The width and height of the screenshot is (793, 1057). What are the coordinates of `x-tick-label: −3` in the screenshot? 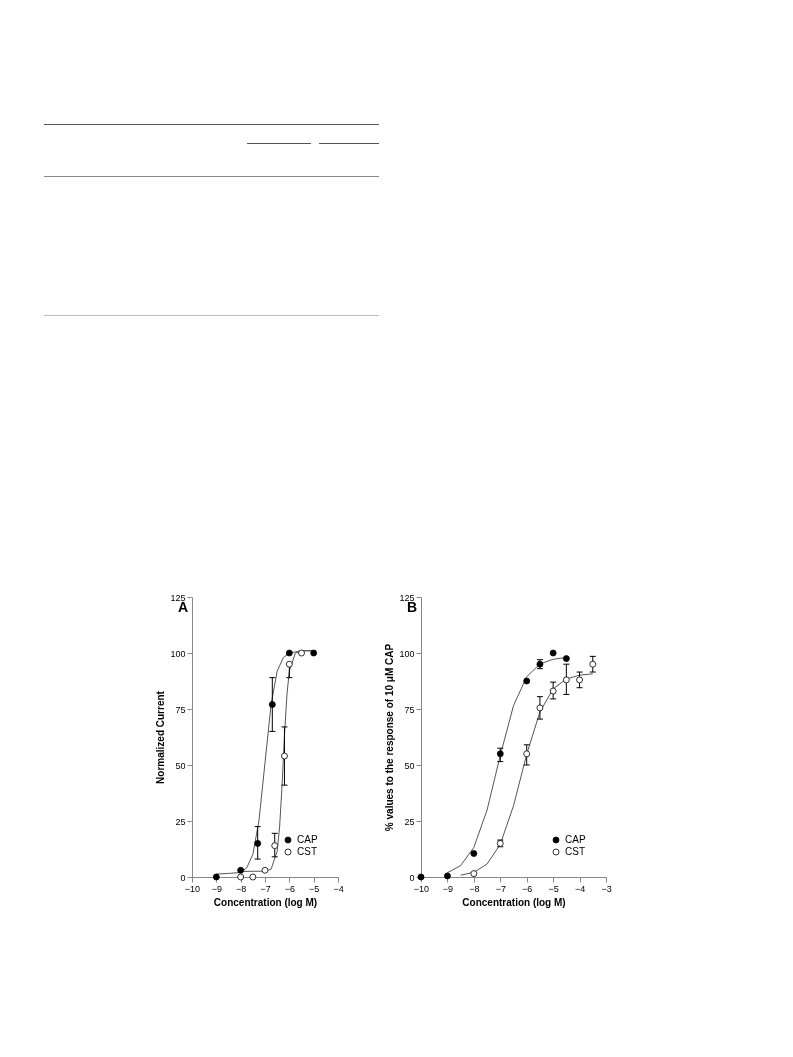 It's located at (606, 888).